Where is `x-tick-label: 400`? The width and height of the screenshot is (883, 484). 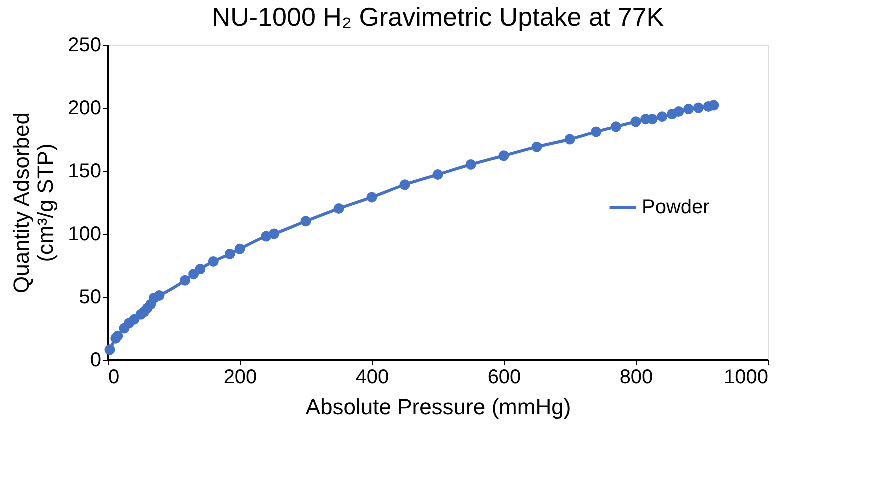 x-tick-label: 400 is located at coordinates (373, 377).